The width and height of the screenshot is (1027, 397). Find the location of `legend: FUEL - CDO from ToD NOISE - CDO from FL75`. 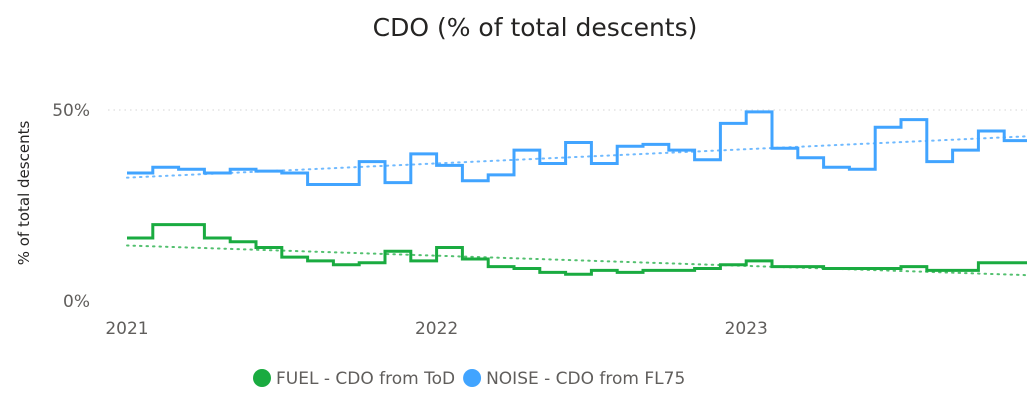

legend: FUEL - CDO from ToD NOISE - CDO from FL75 is located at coordinates (469, 379).